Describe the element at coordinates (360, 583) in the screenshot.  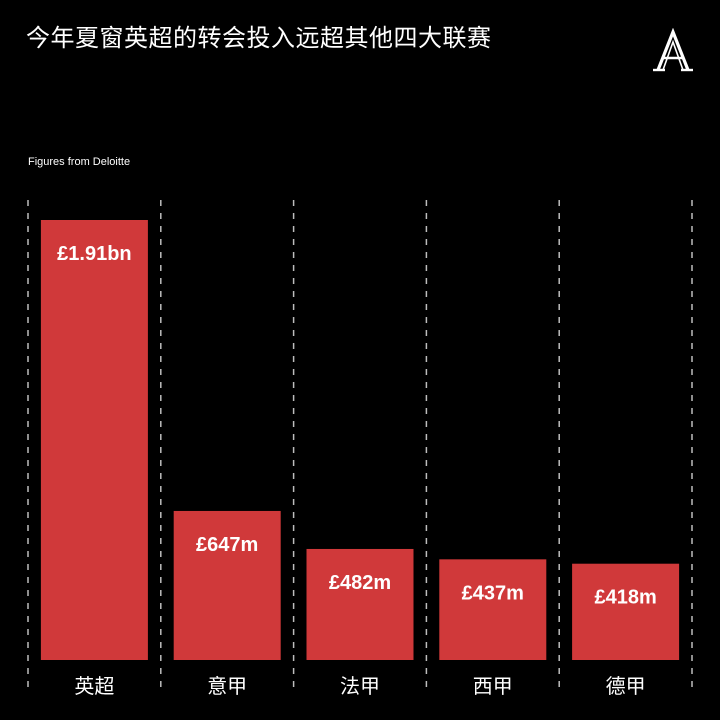
I see `bar-value-label: £482m` at that location.